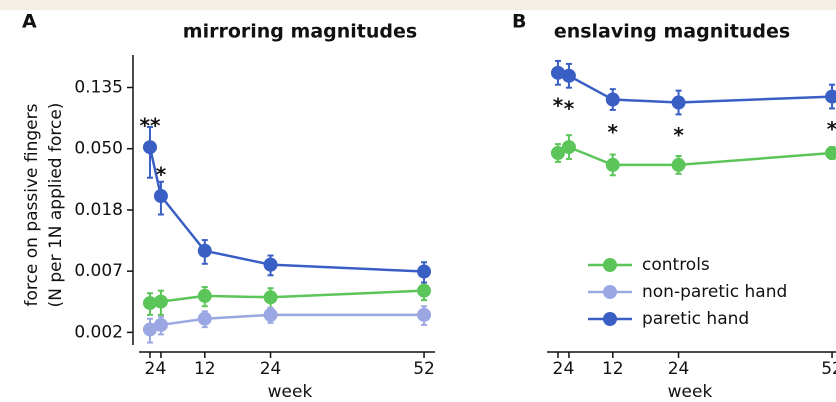 The height and width of the screenshot is (402, 836). What do you see at coordinates (98, 87) in the screenshot?
I see `y-tick-label: 0.135` at bounding box center [98, 87].